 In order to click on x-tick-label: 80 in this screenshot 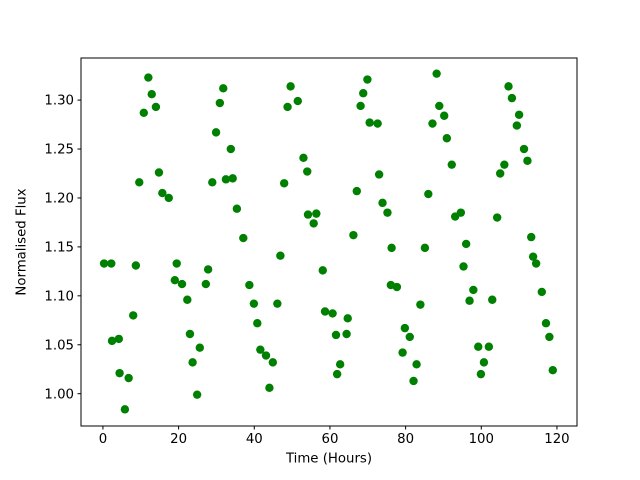, I will do `click(405, 439)`.